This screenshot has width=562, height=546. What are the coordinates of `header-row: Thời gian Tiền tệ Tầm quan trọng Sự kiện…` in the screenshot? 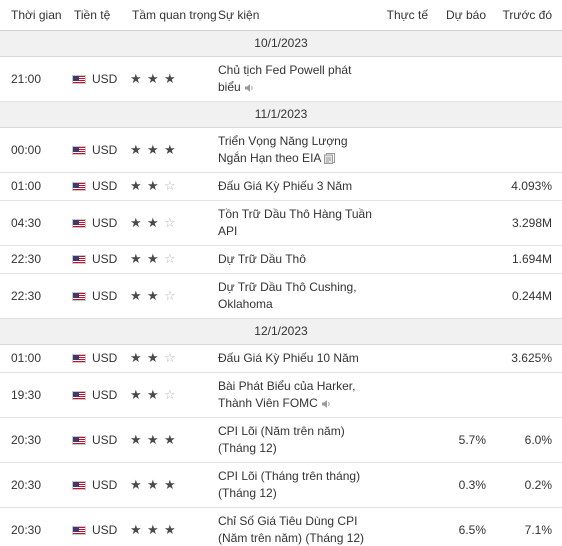 It's located at (281, 15).